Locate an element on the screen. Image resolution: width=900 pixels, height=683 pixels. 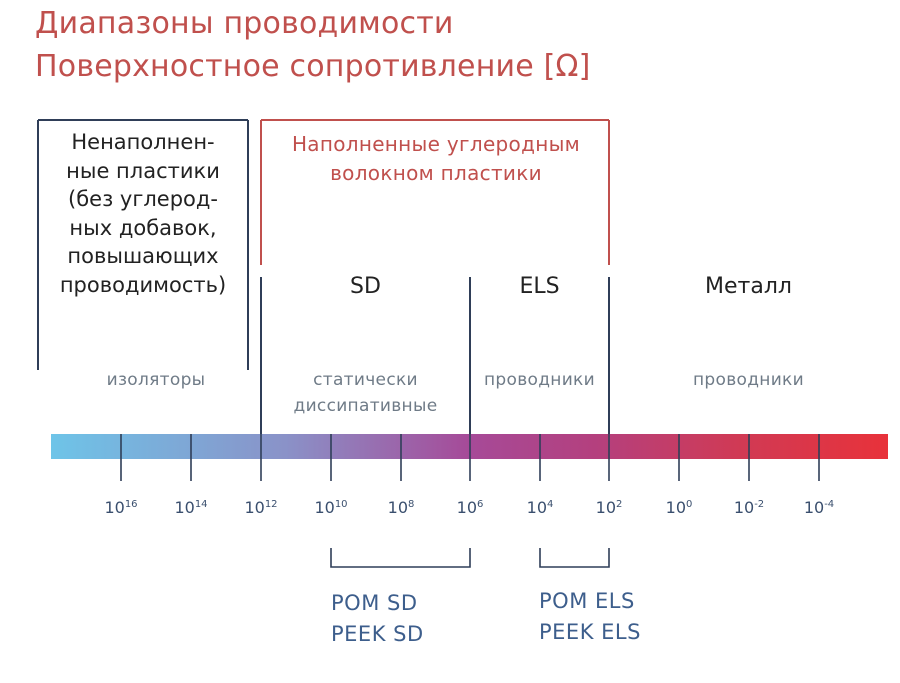
tick-label: 104 is located at coordinates (540, 507).